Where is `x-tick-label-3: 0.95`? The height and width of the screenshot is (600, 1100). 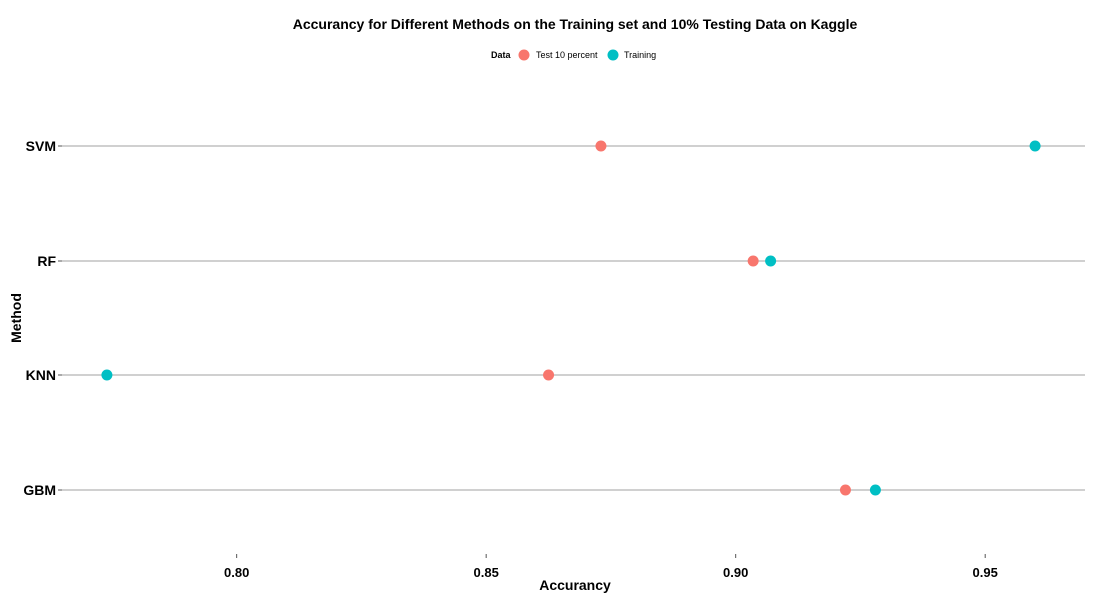 x-tick-label-3: 0.95 is located at coordinates (985, 572).